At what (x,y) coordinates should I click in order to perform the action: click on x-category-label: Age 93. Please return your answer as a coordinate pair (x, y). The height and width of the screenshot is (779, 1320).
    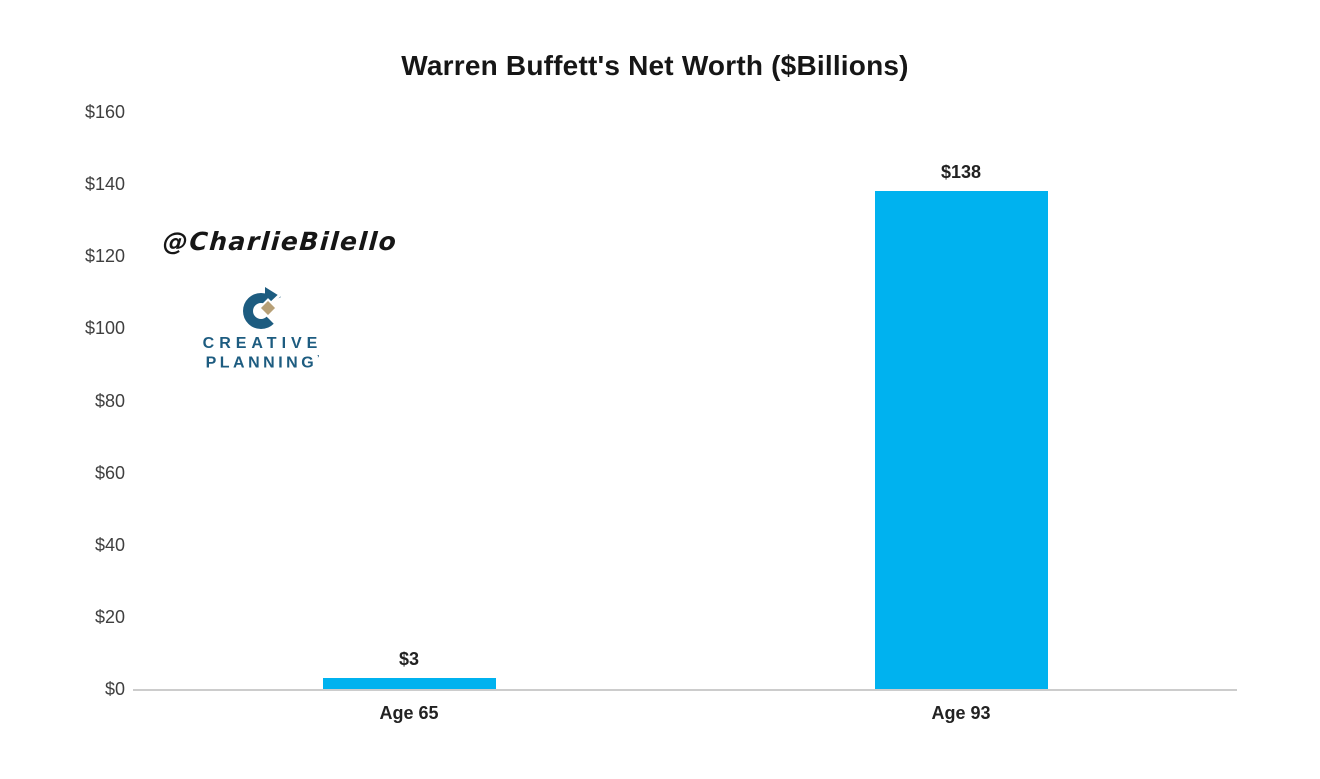
    Looking at the image, I should click on (961, 713).